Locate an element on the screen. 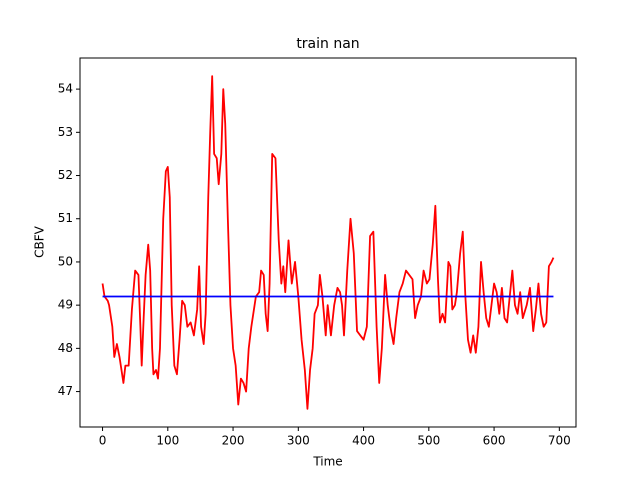 This screenshot has width=640, height=480. y-axis-label: CBFV is located at coordinates (40, 241).